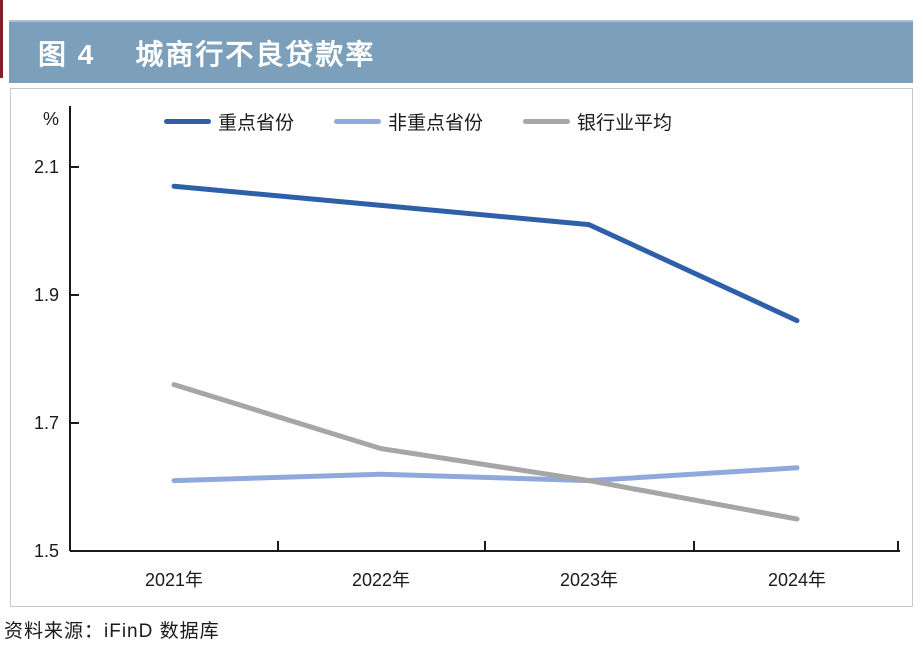 This screenshot has width=923, height=647. Describe the element at coordinates (436, 123) in the screenshot. I see `legend-label: 非重点省份` at that location.